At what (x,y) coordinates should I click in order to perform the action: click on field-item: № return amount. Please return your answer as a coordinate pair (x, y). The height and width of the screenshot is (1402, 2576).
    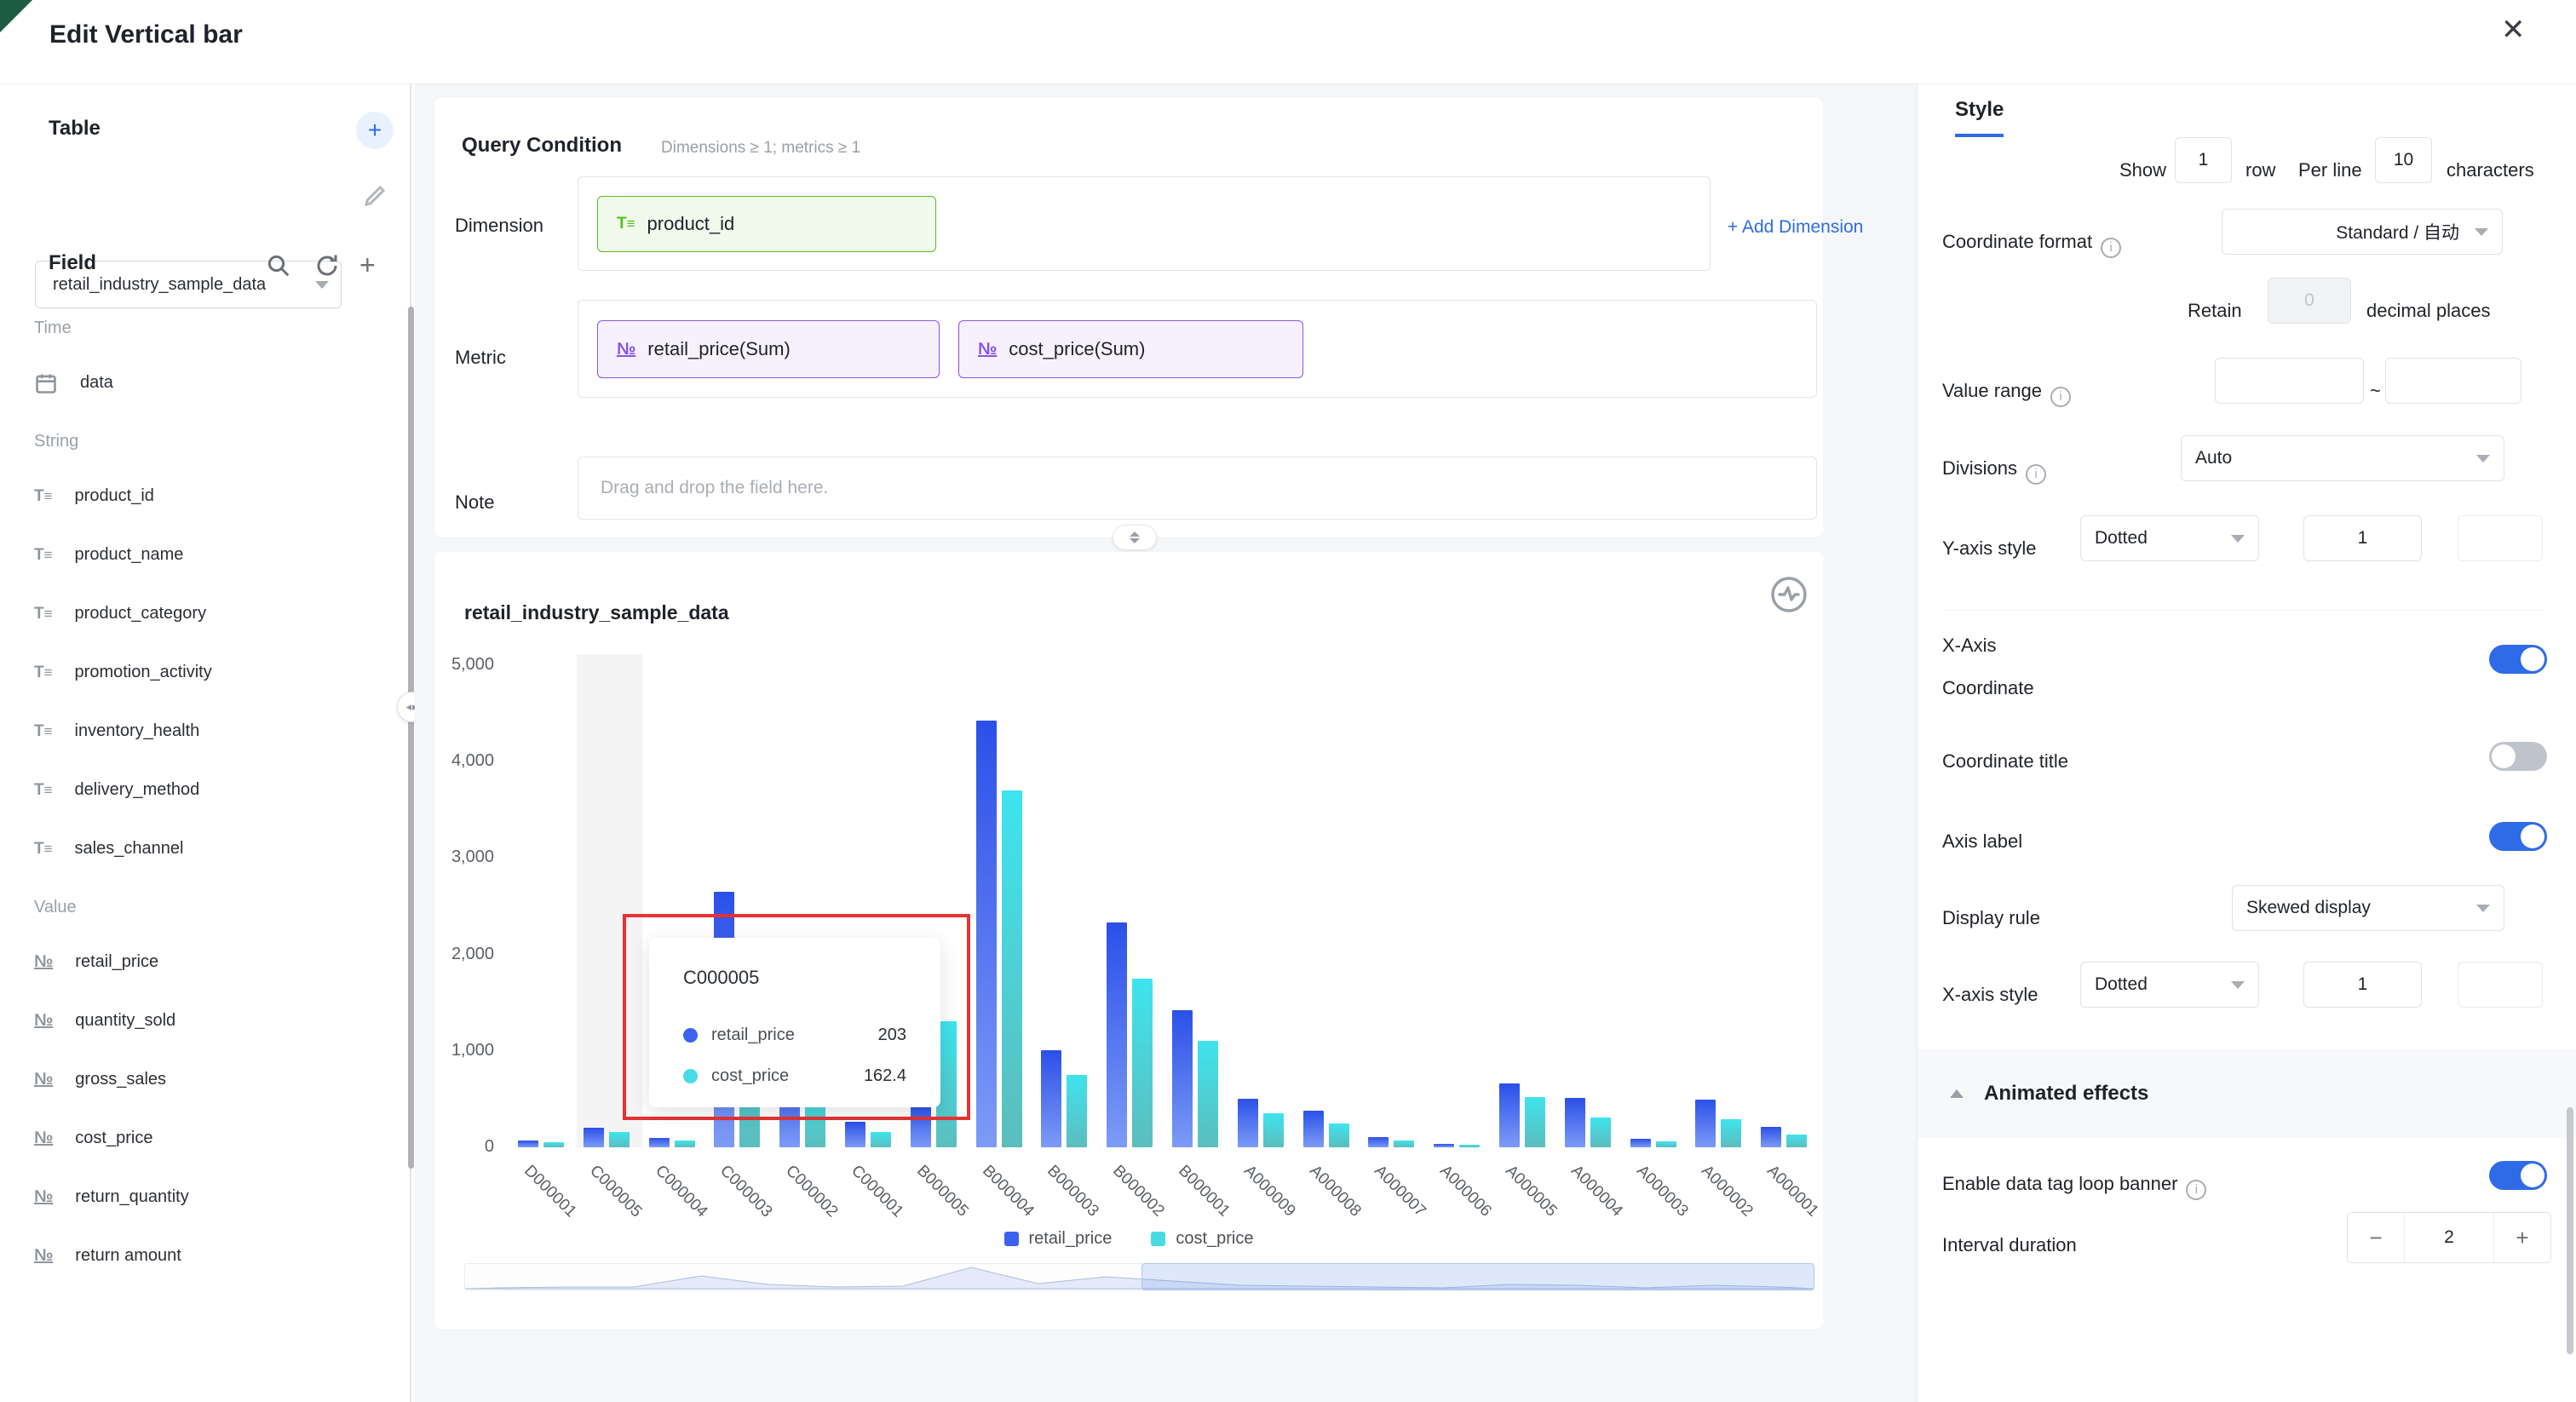
    Looking at the image, I should click on (213, 1256).